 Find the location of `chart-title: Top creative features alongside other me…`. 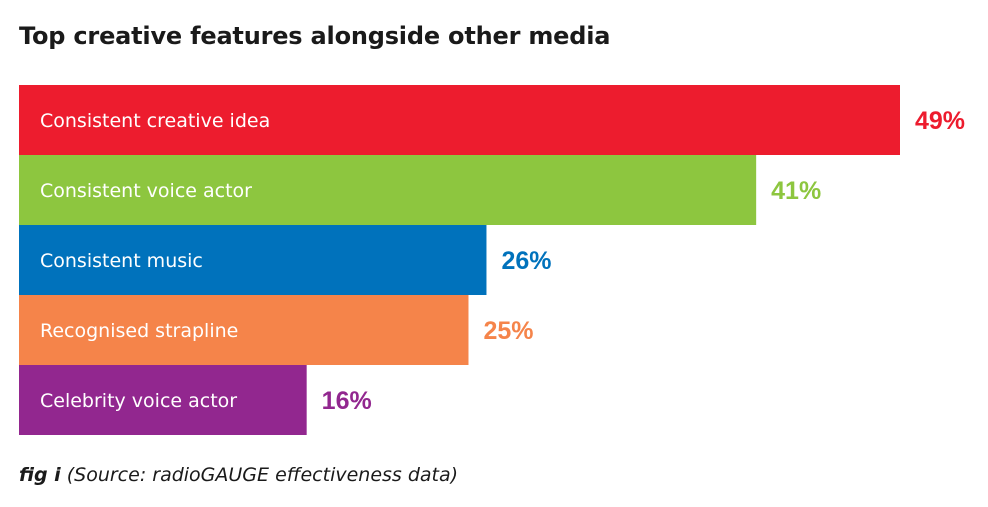

chart-title: Top creative features alongside other me… is located at coordinates (315, 36).